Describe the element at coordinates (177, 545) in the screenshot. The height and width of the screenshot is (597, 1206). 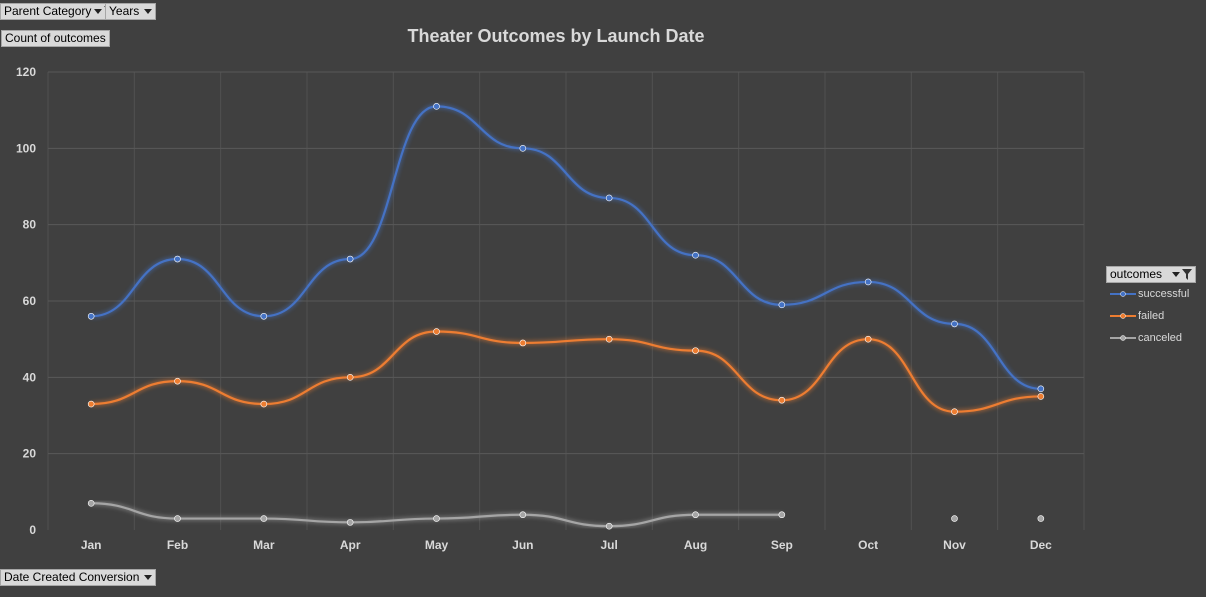
I see `x-tick-label: Feb` at that location.